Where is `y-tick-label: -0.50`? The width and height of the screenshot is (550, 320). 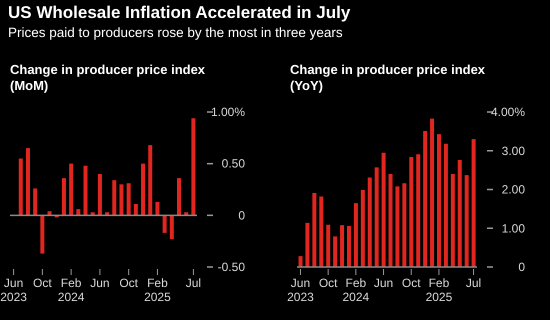 y-tick-label: -0.50 is located at coordinates (232, 267).